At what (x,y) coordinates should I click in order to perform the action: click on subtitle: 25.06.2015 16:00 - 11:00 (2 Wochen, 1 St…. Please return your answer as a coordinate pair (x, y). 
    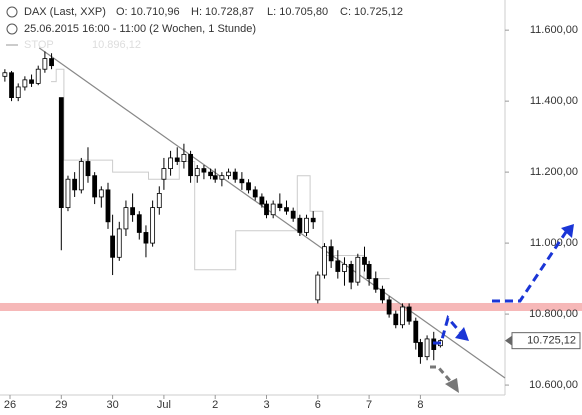
    Looking at the image, I should click on (140, 29).